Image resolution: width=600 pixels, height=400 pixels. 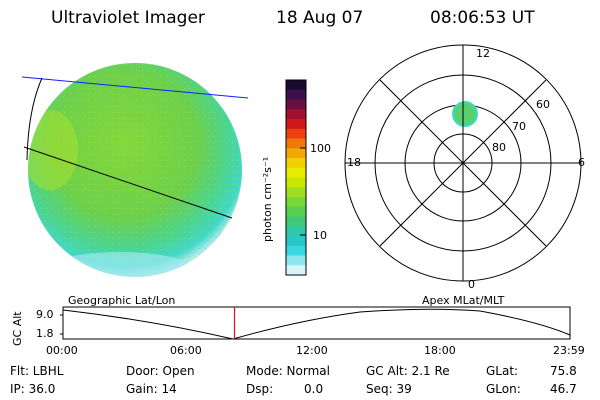 I want to click on info-glon-label: GLon:, so click(x=503, y=389).